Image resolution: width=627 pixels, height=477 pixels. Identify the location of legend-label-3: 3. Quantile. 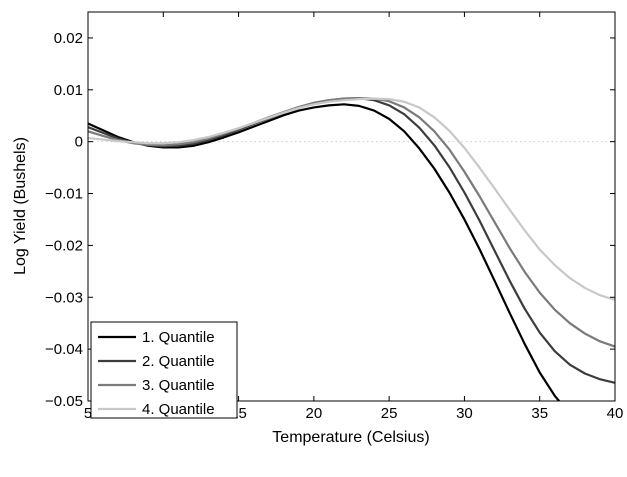
(178, 385).